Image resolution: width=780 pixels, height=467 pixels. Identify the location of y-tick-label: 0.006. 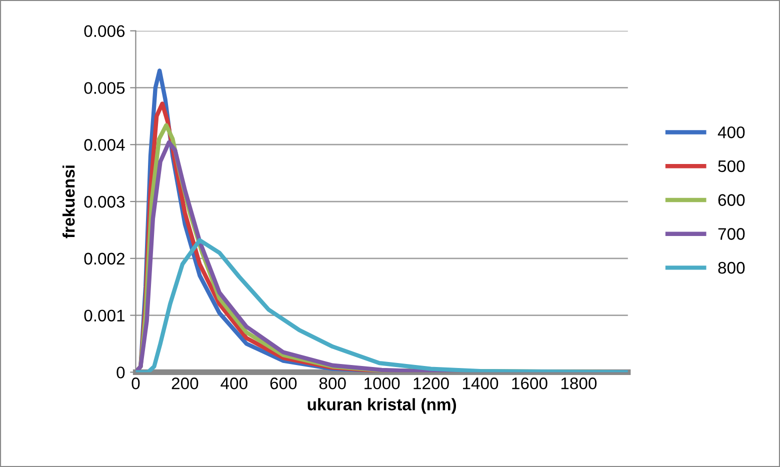
(104, 31).